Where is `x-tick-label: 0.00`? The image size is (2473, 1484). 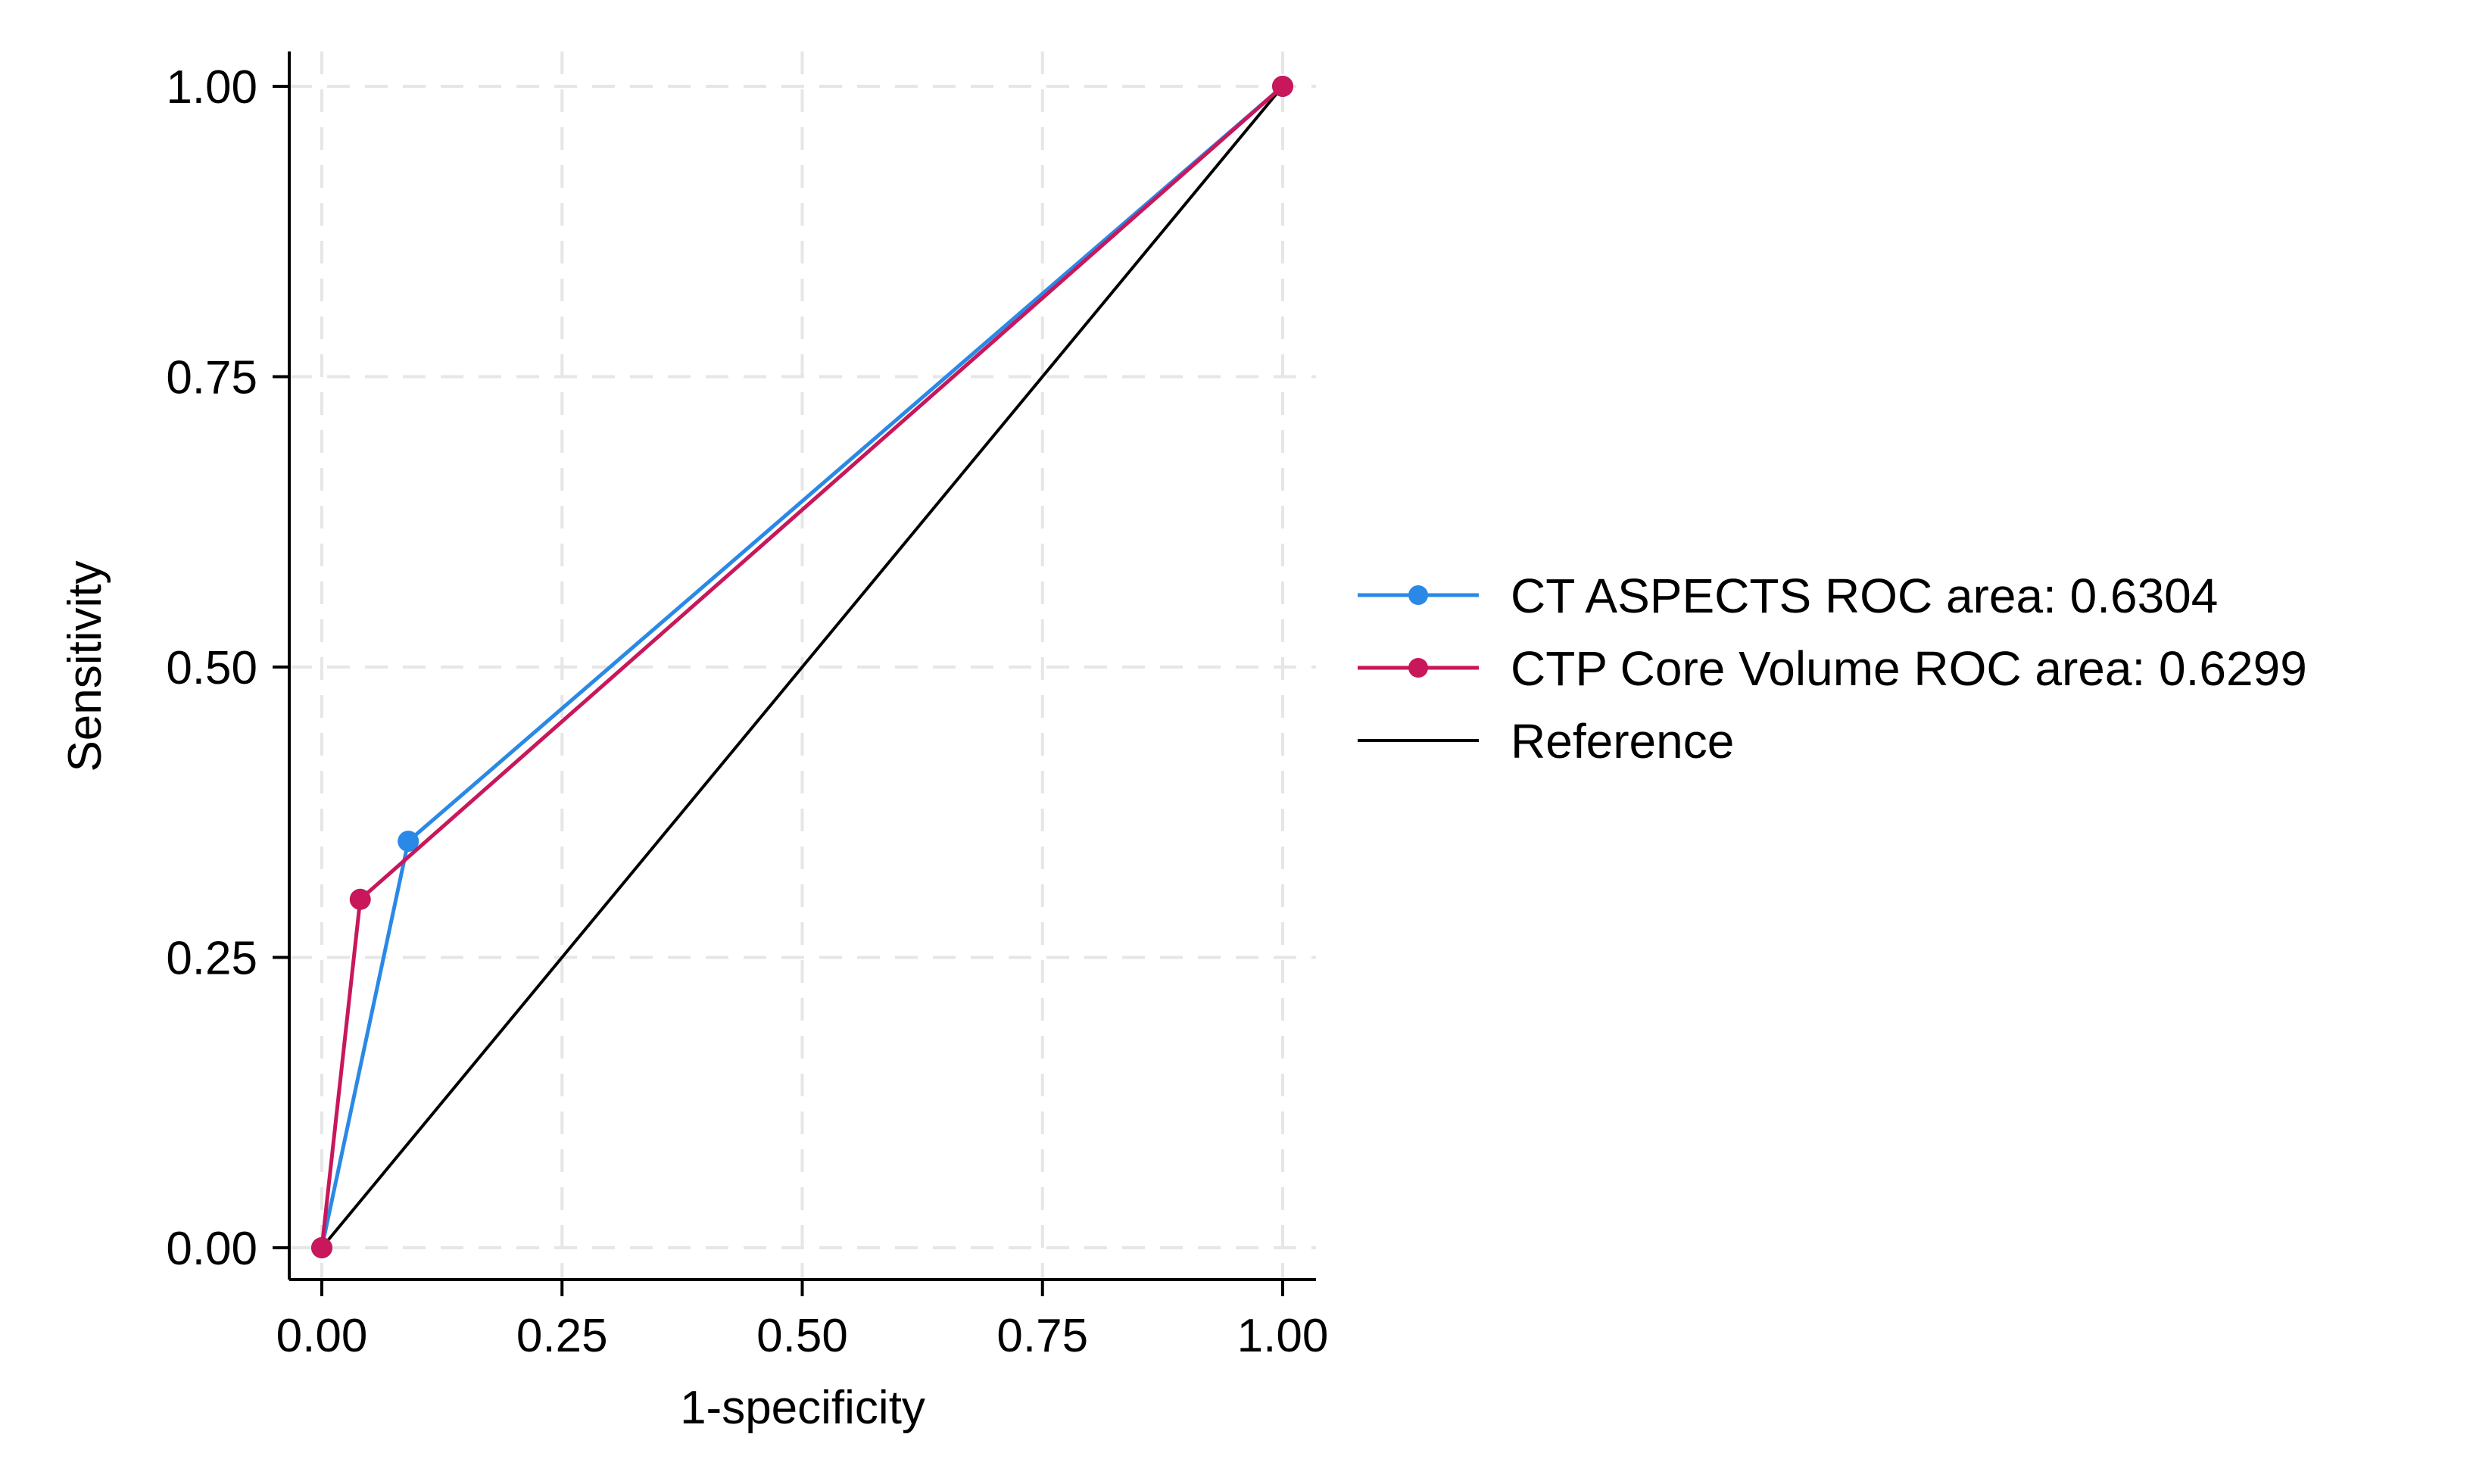
x-tick-label: 0.00 is located at coordinates (322, 1336).